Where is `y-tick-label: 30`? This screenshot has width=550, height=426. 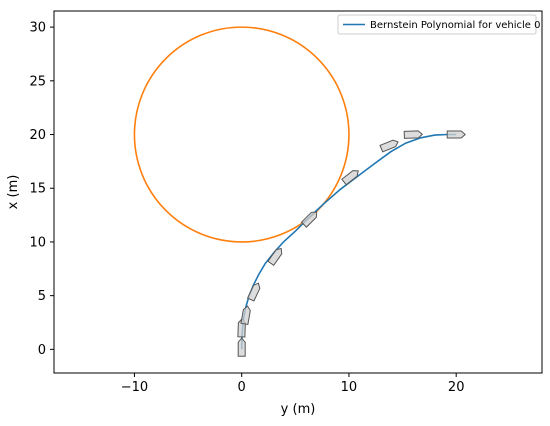 y-tick-label: 30 is located at coordinates (37, 28).